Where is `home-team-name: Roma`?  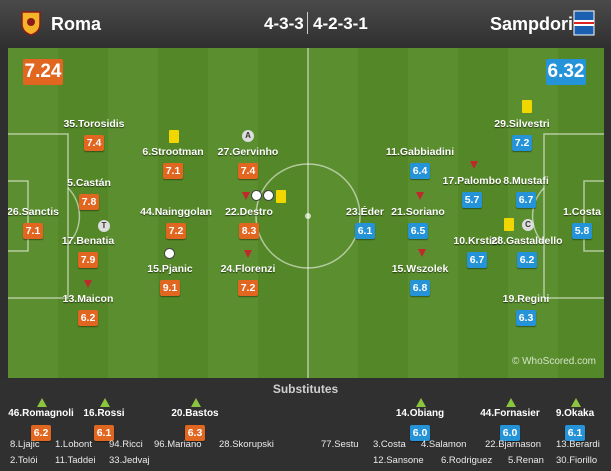 home-team-name: Roma is located at coordinates (76, 24).